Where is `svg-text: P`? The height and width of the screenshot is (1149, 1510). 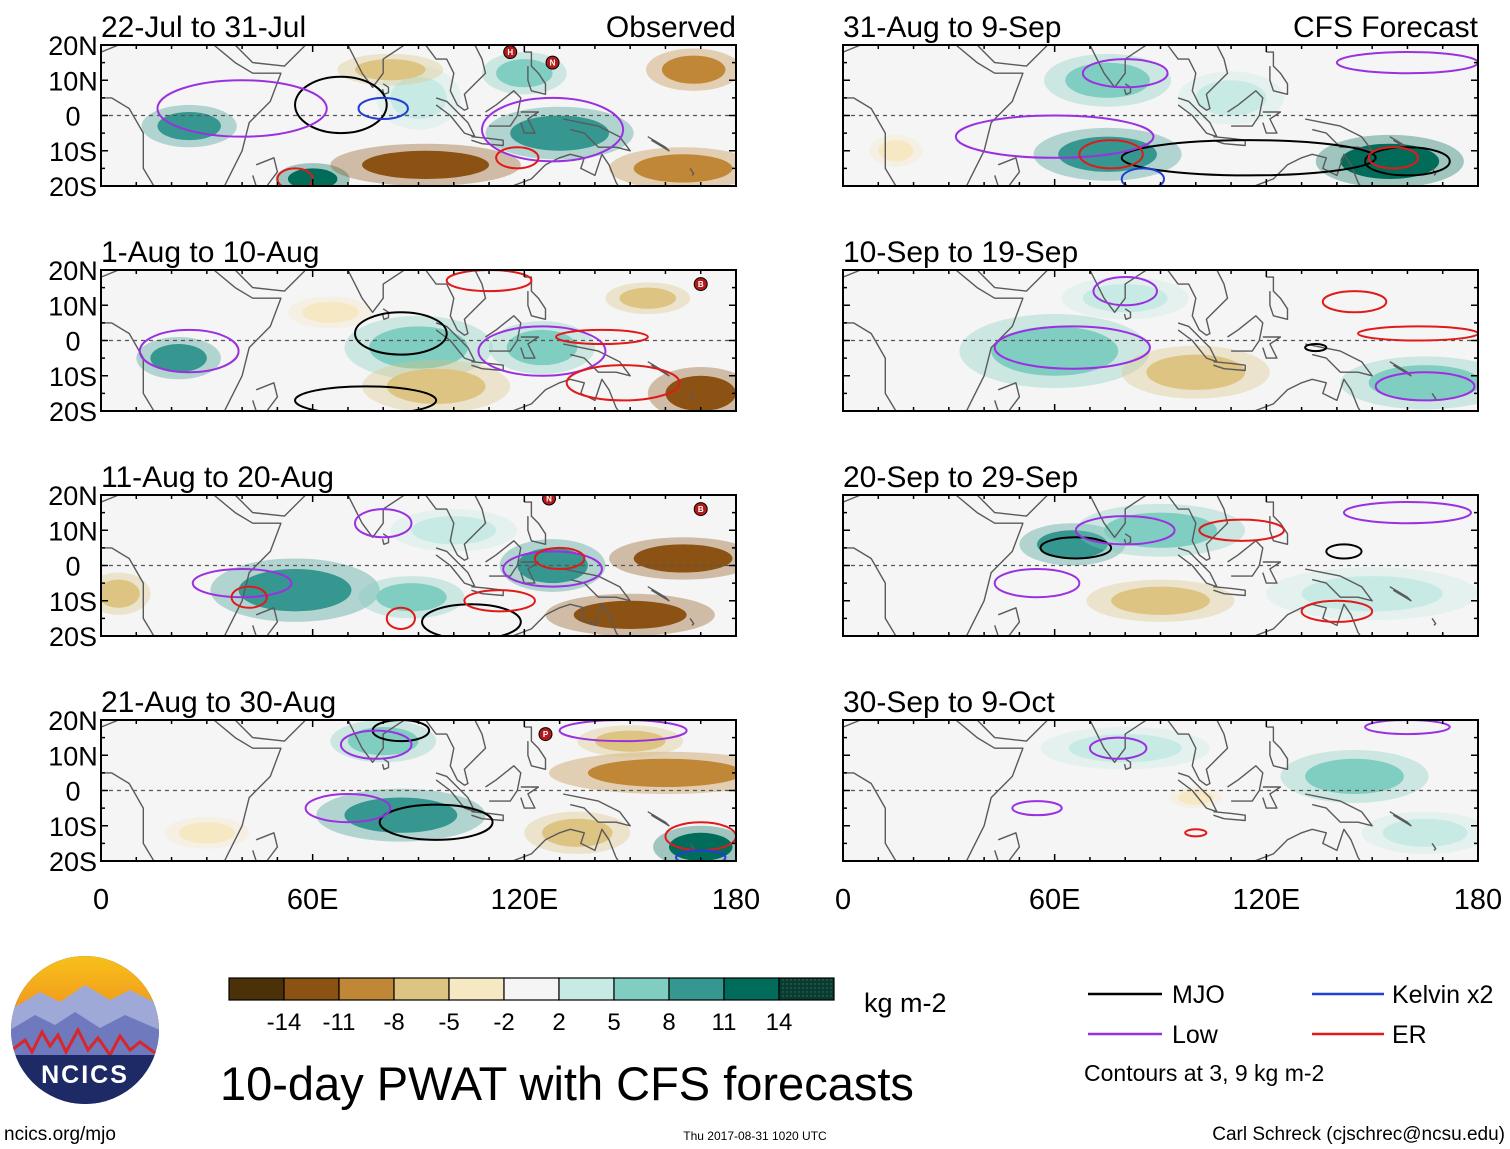 svg-text: P is located at coordinates (546, 734).